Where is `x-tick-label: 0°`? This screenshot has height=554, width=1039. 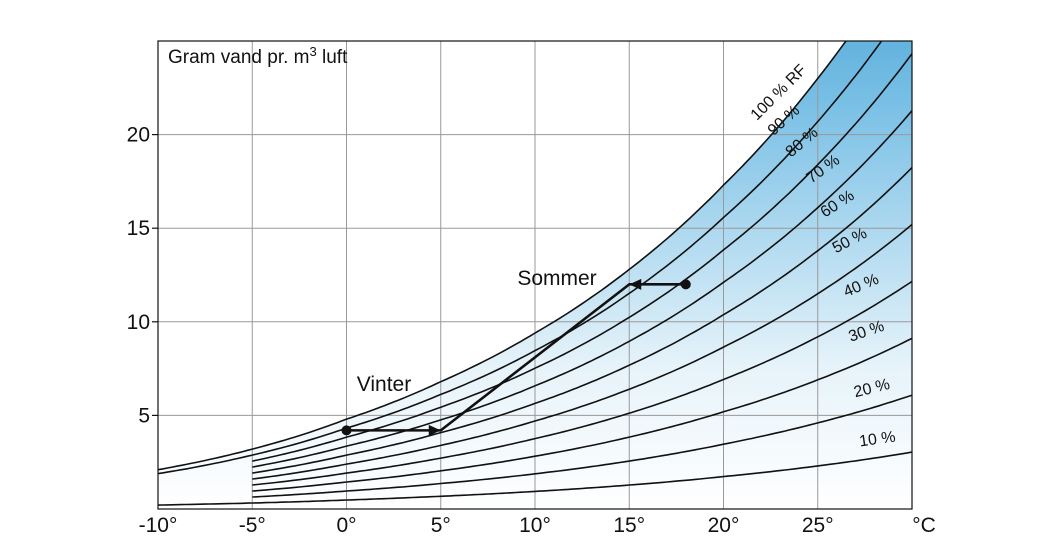
x-tick-label: 0° is located at coordinates (346, 525).